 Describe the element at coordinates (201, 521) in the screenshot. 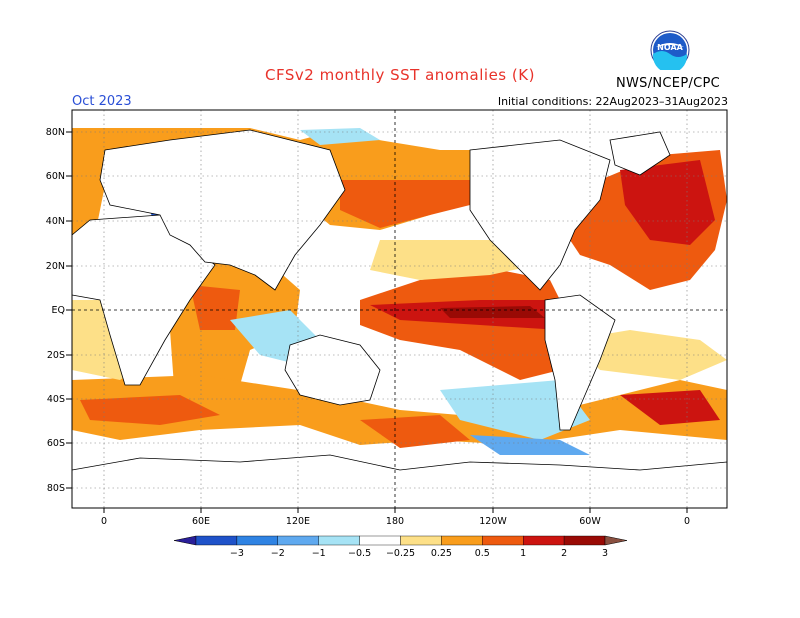

I see `lon-label: 60E` at that location.